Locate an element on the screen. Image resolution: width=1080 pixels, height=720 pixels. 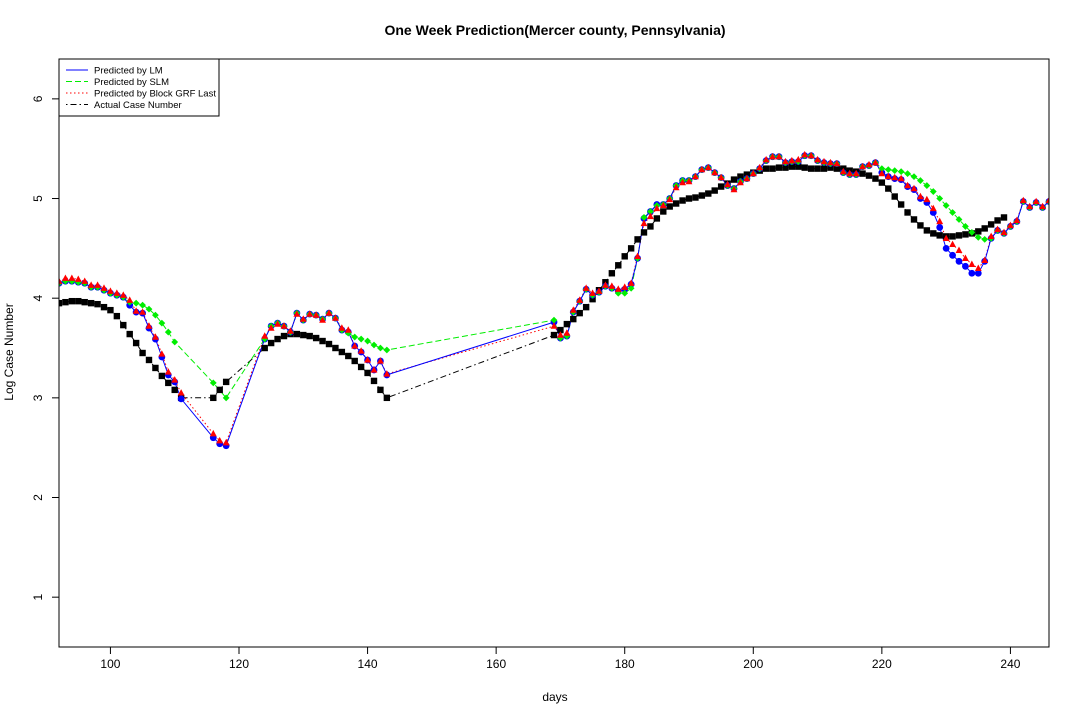
data-point-s2-p59 is located at coordinates (657, 208).